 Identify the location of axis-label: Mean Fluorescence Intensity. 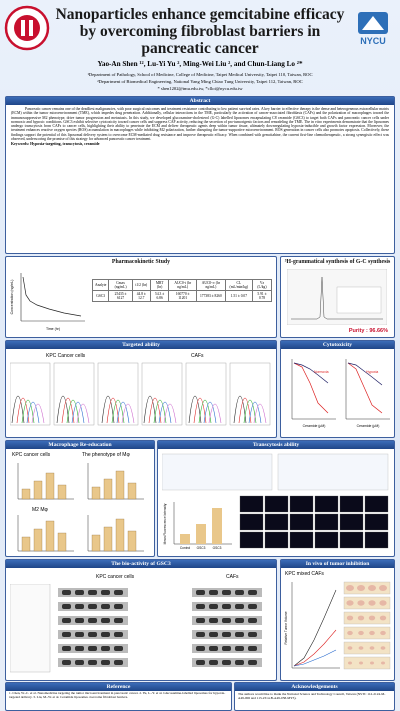
(165, 523).